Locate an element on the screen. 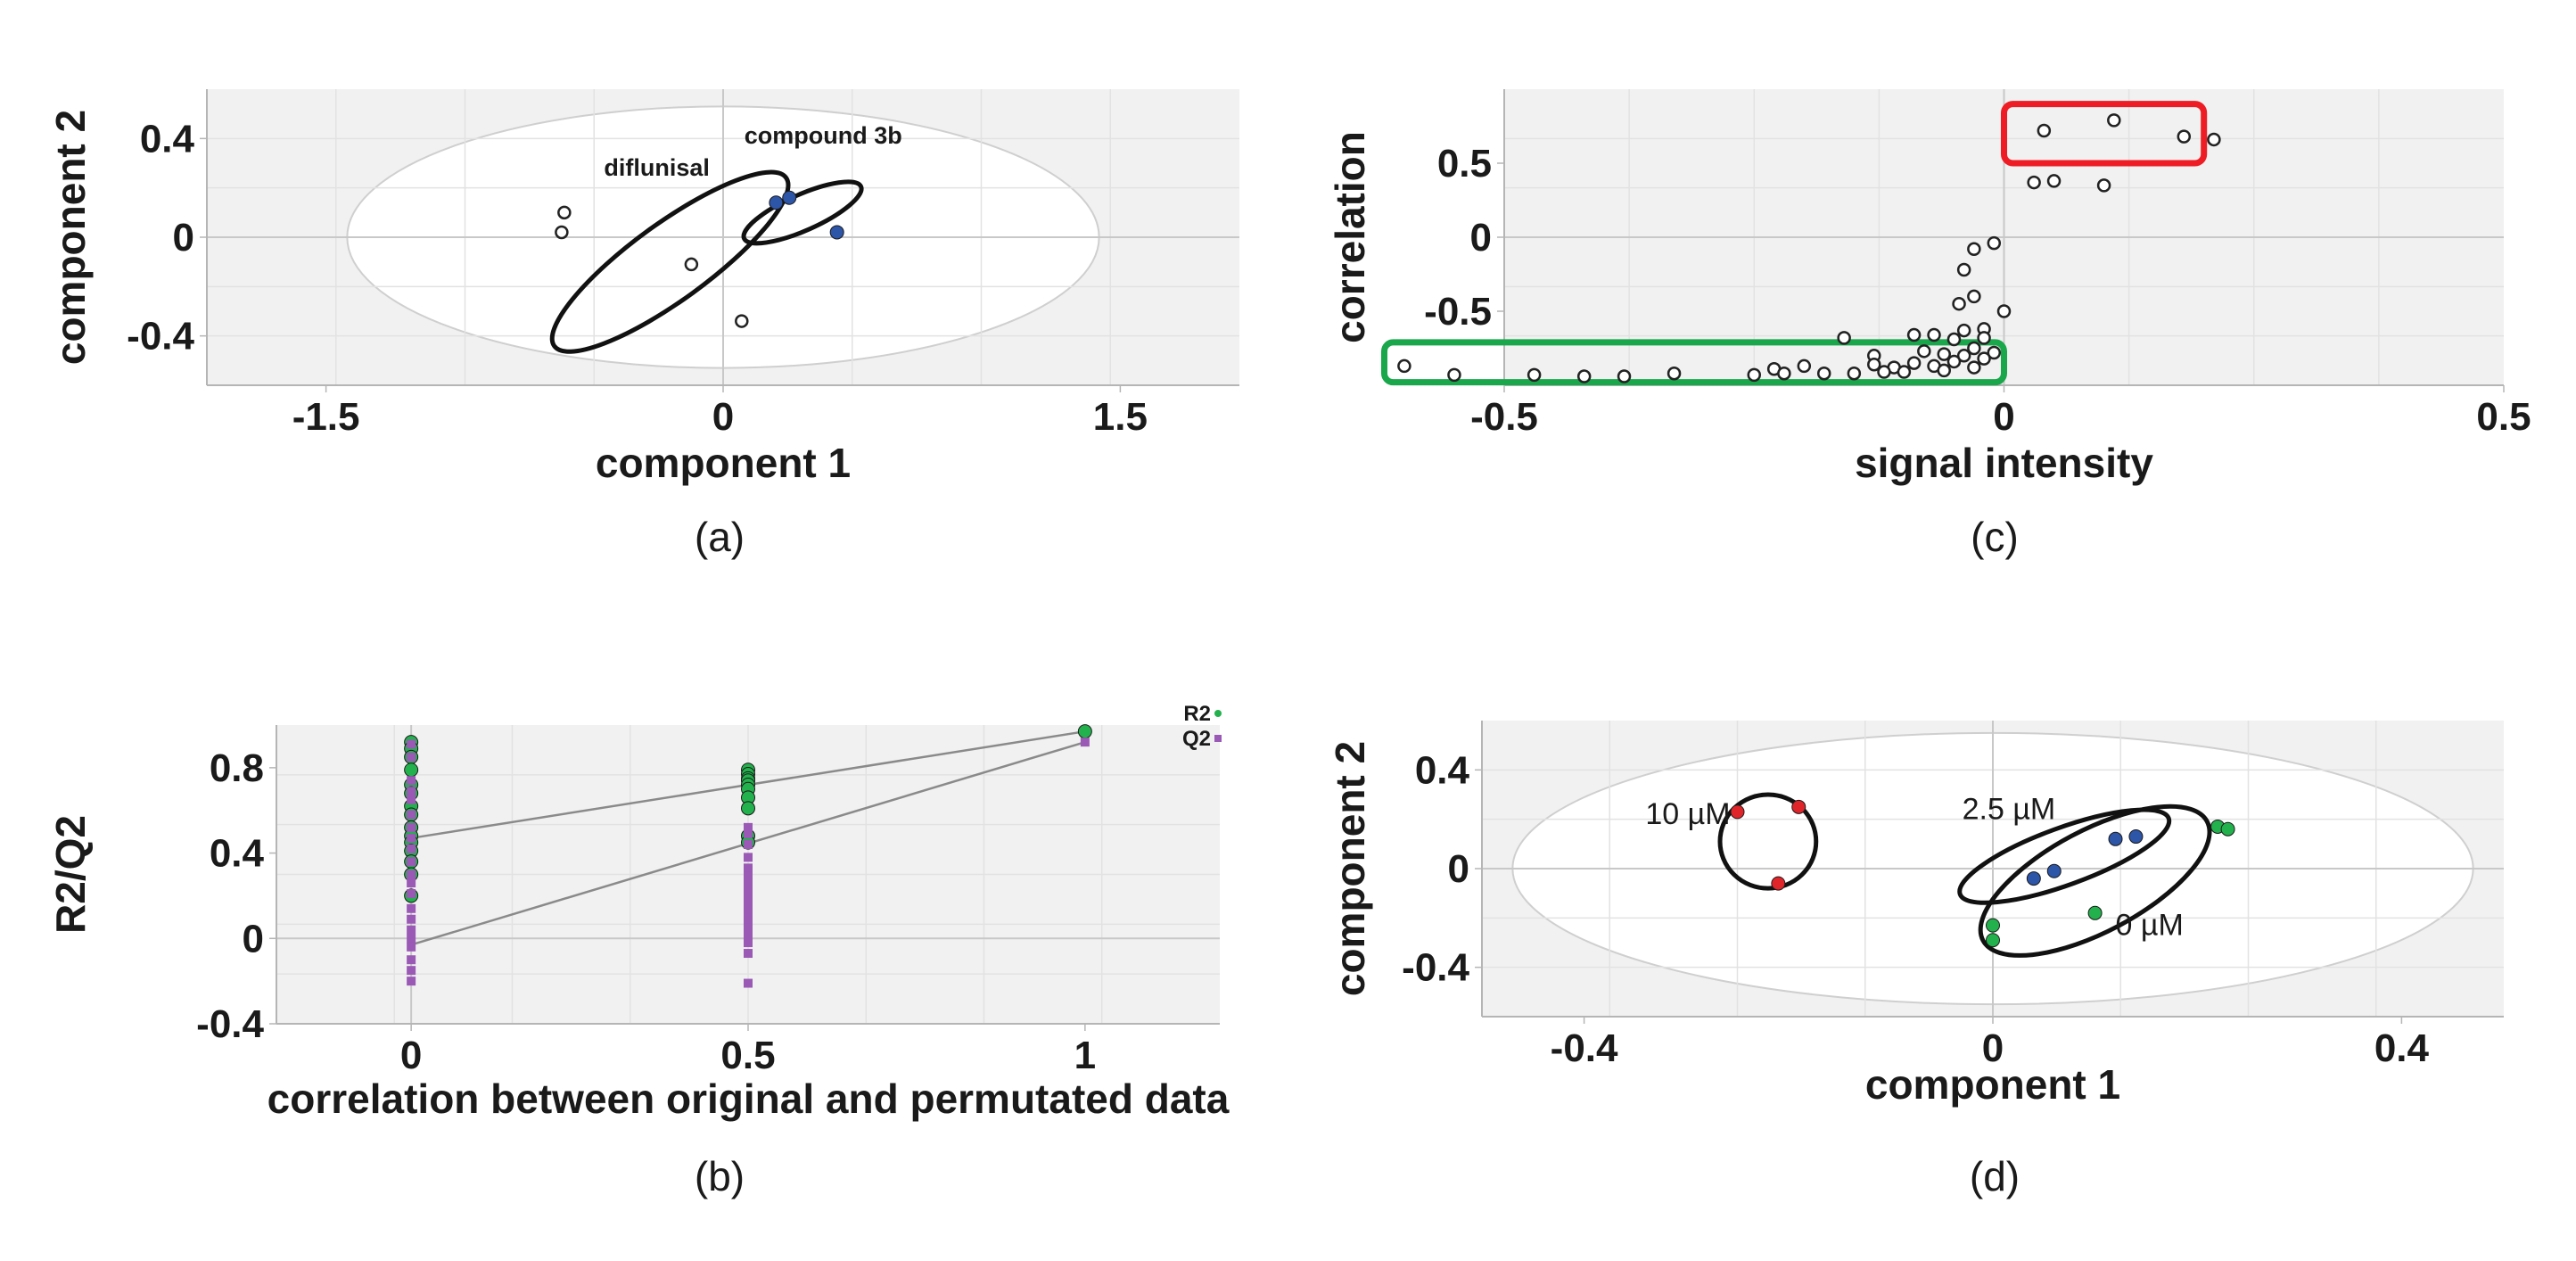 The width and height of the screenshot is (2576, 1261). panel-caption: (d) is located at coordinates (1995, 1176).